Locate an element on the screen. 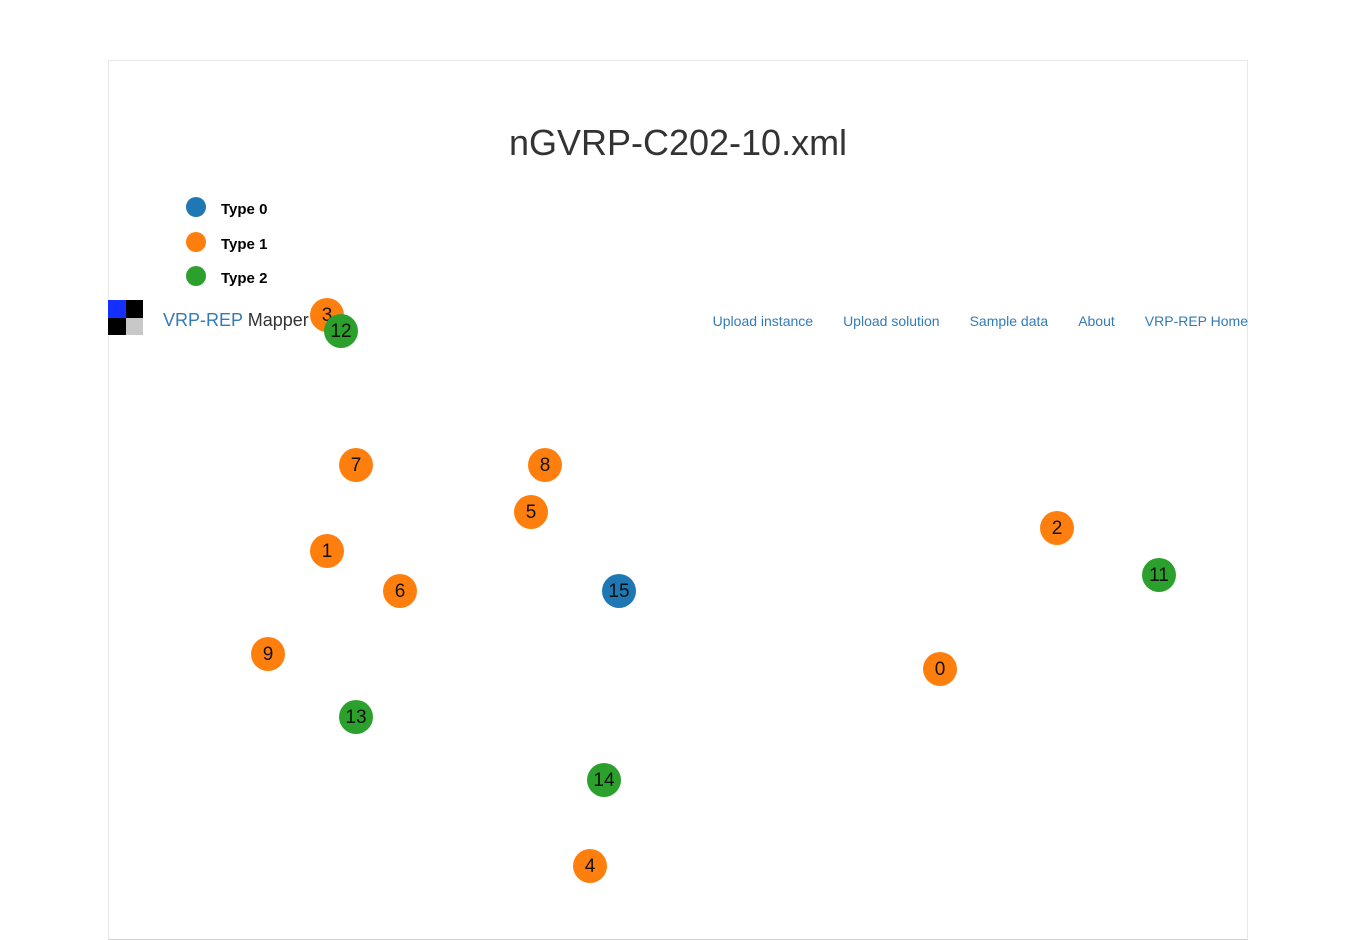 The image size is (1356, 940). map-node-11: 11 is located at coordinates (1159, 575).